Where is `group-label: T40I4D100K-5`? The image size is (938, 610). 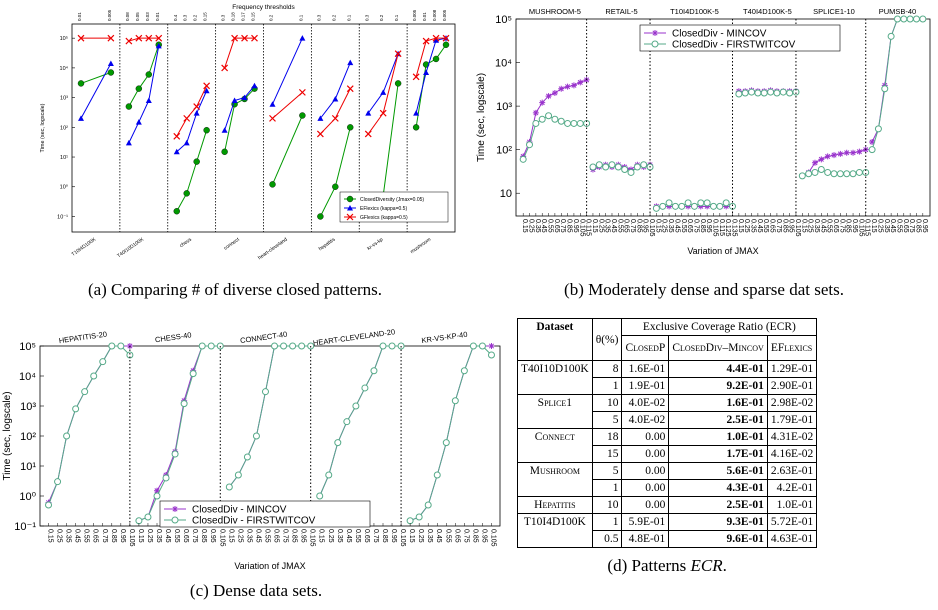
group-label: T40I4D100K-5 is located at coordinates (767, 11).